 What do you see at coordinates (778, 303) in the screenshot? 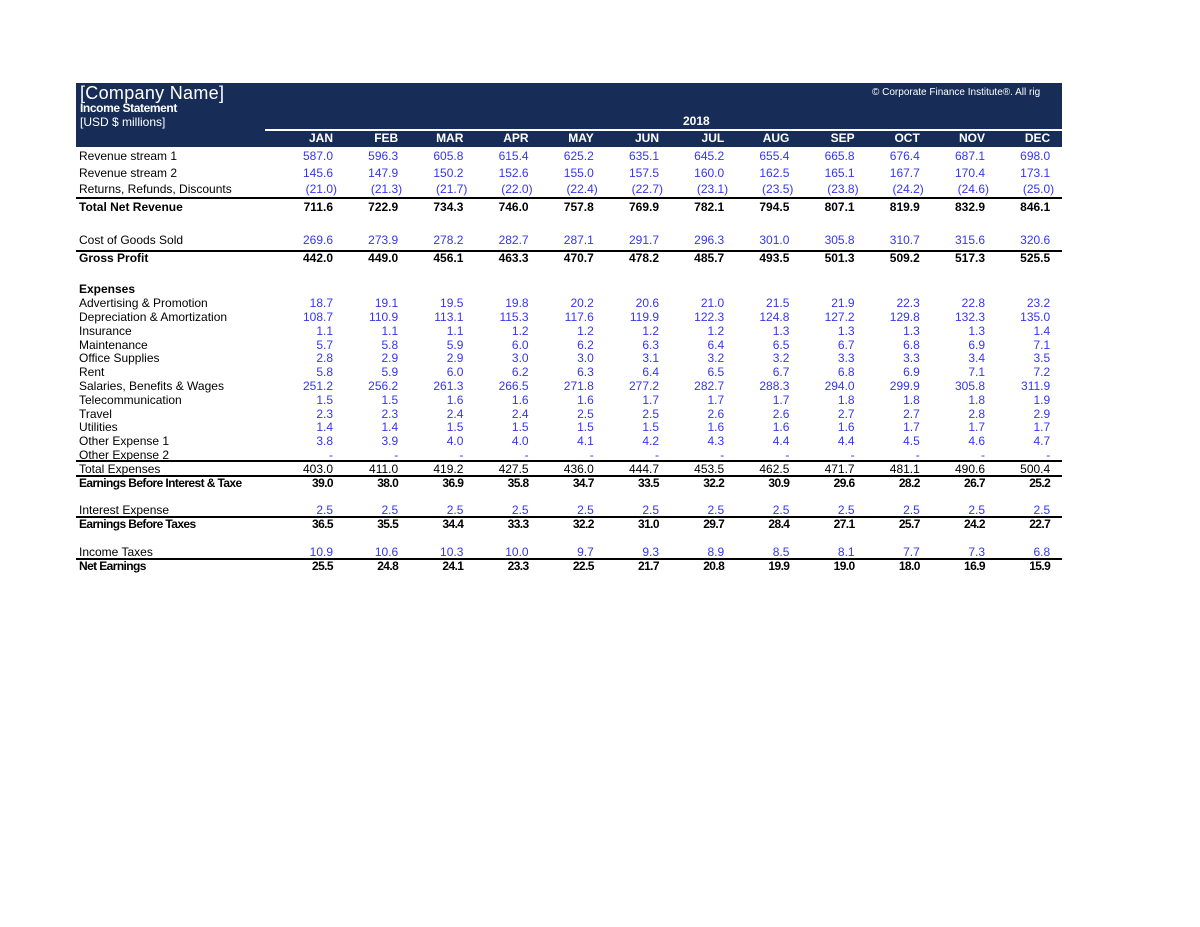
I see `cell-value: 21.5` at bounding box center [778, 303].